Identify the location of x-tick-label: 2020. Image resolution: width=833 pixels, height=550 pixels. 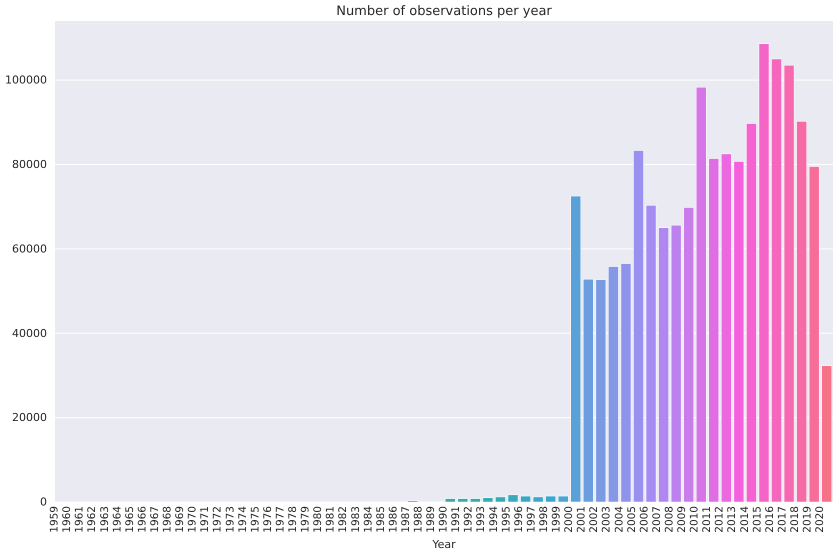
(820, 519).